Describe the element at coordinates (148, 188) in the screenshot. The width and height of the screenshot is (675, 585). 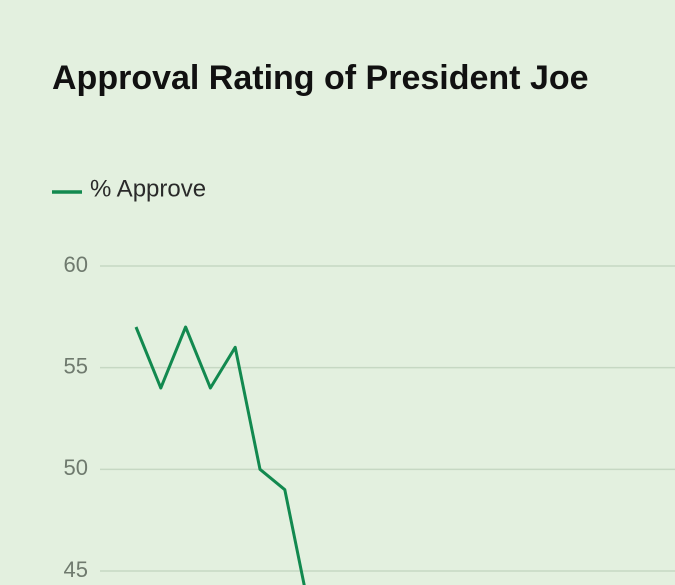
I see `legend-label: % Approve` at that location.